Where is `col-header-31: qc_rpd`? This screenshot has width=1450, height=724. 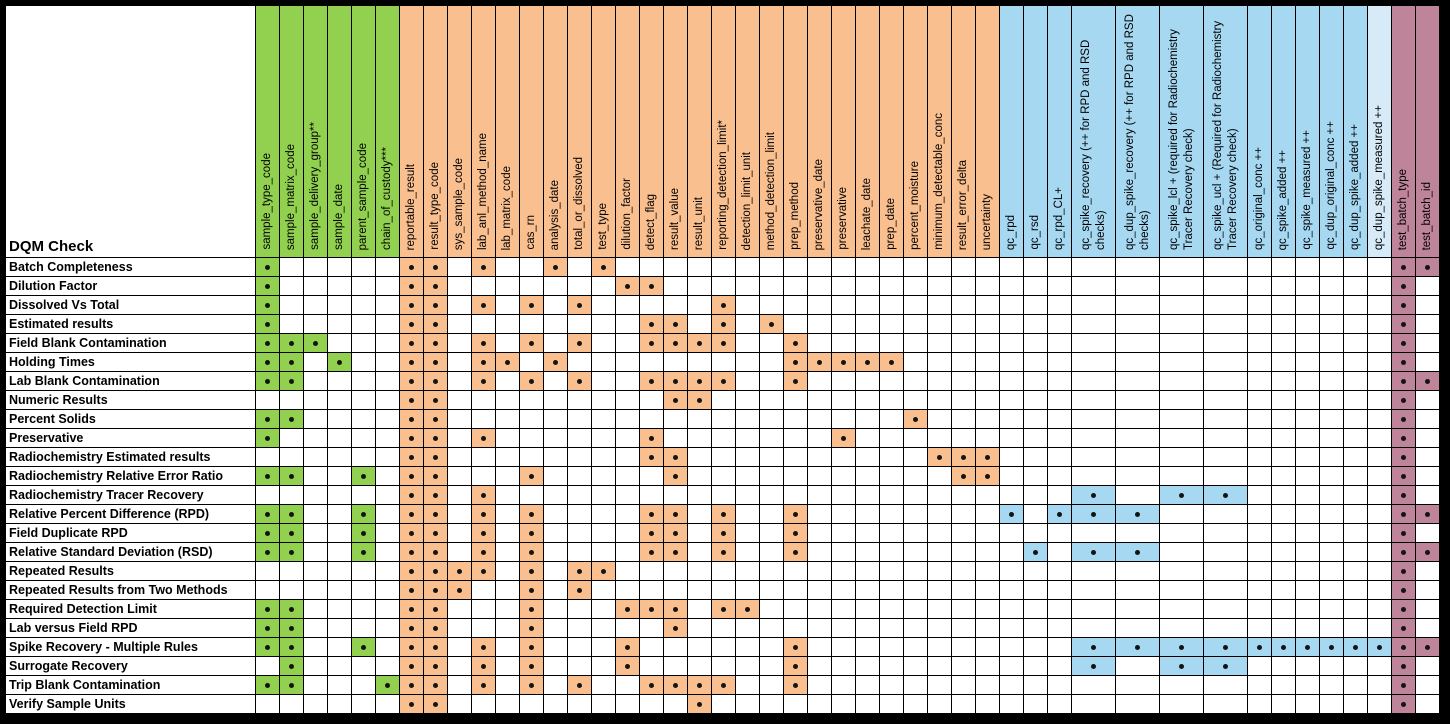 col-header-31: qc_rpd is located at coordinates (1011, 131).